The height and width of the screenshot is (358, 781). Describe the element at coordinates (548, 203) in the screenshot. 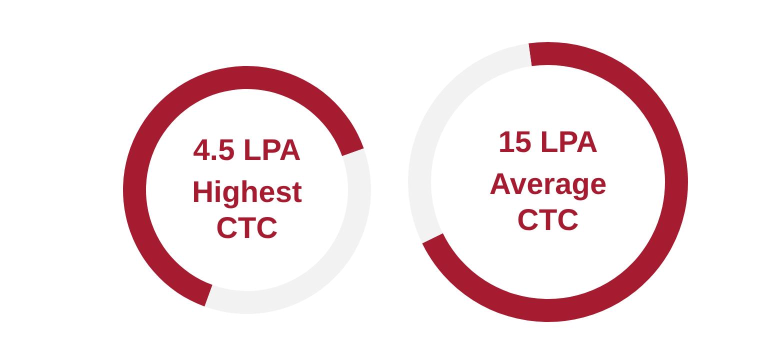

I see `text: Average CTC` at that location.